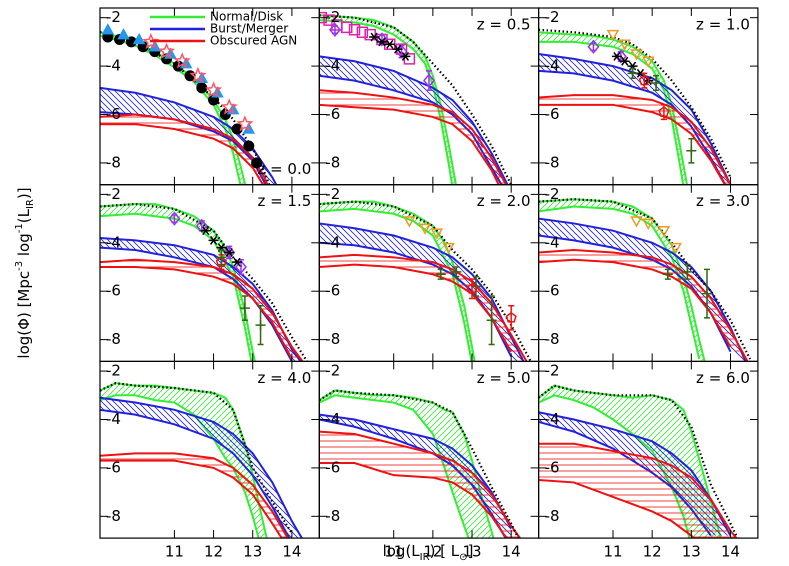 This screenshot has height=566, width=789. I want to click on x-tick-label: 12, so click(213, 552).